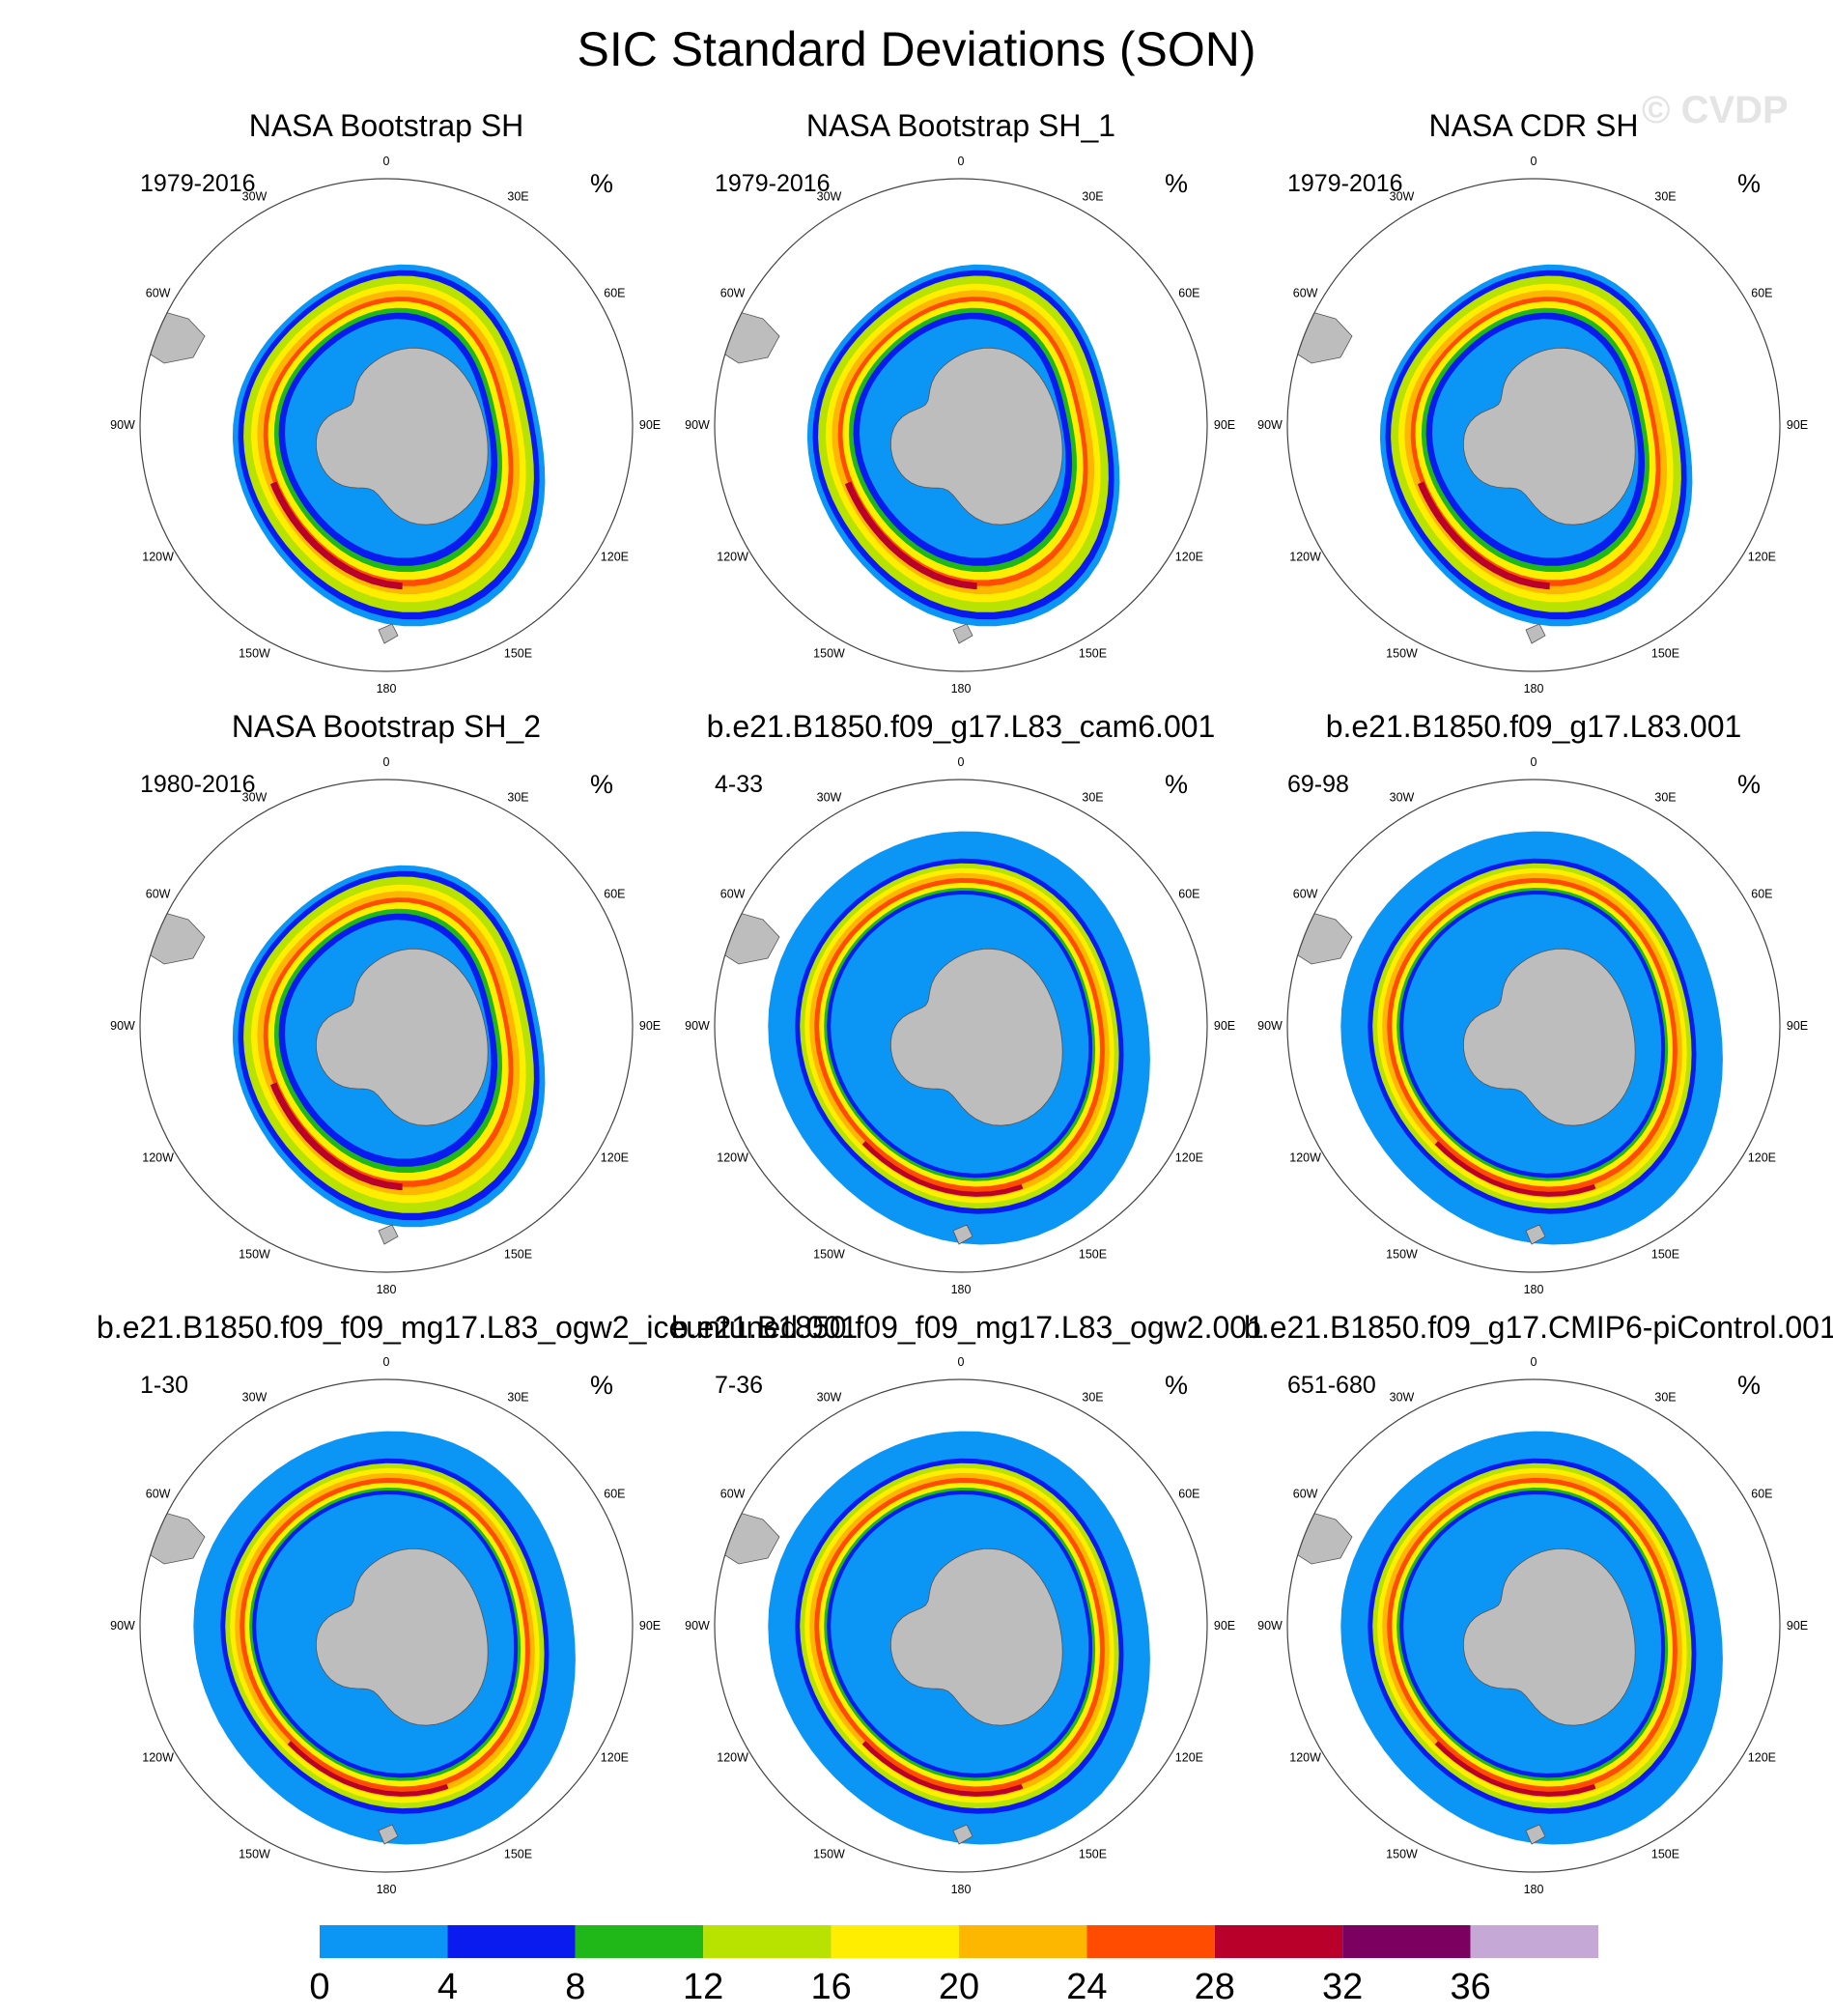 This screenshot has height=2016, width=1833. I want to click on panel-period: 1980-2016, so click(198, 784).